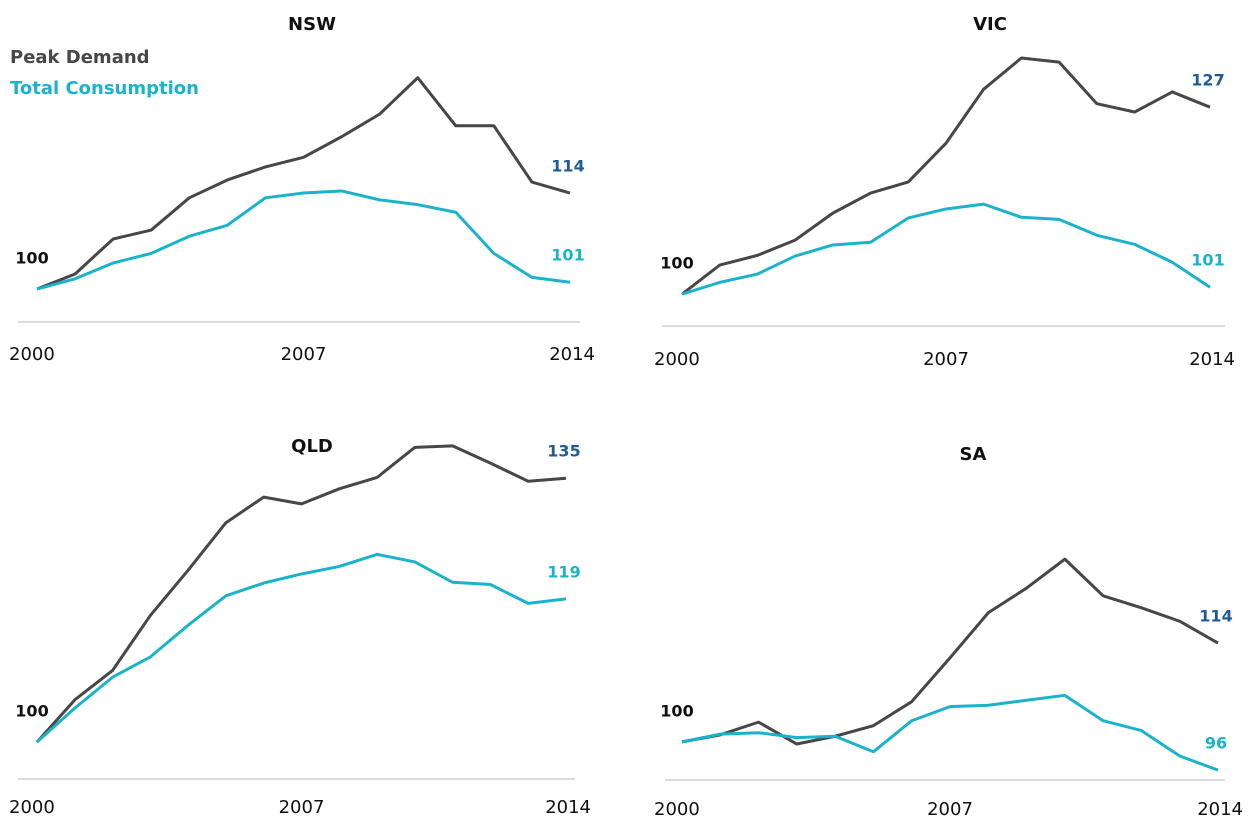  What do you see at coordinates (563, 451) in the screenshot?
I see `data-label: 135` at bounding box center [563, 451].